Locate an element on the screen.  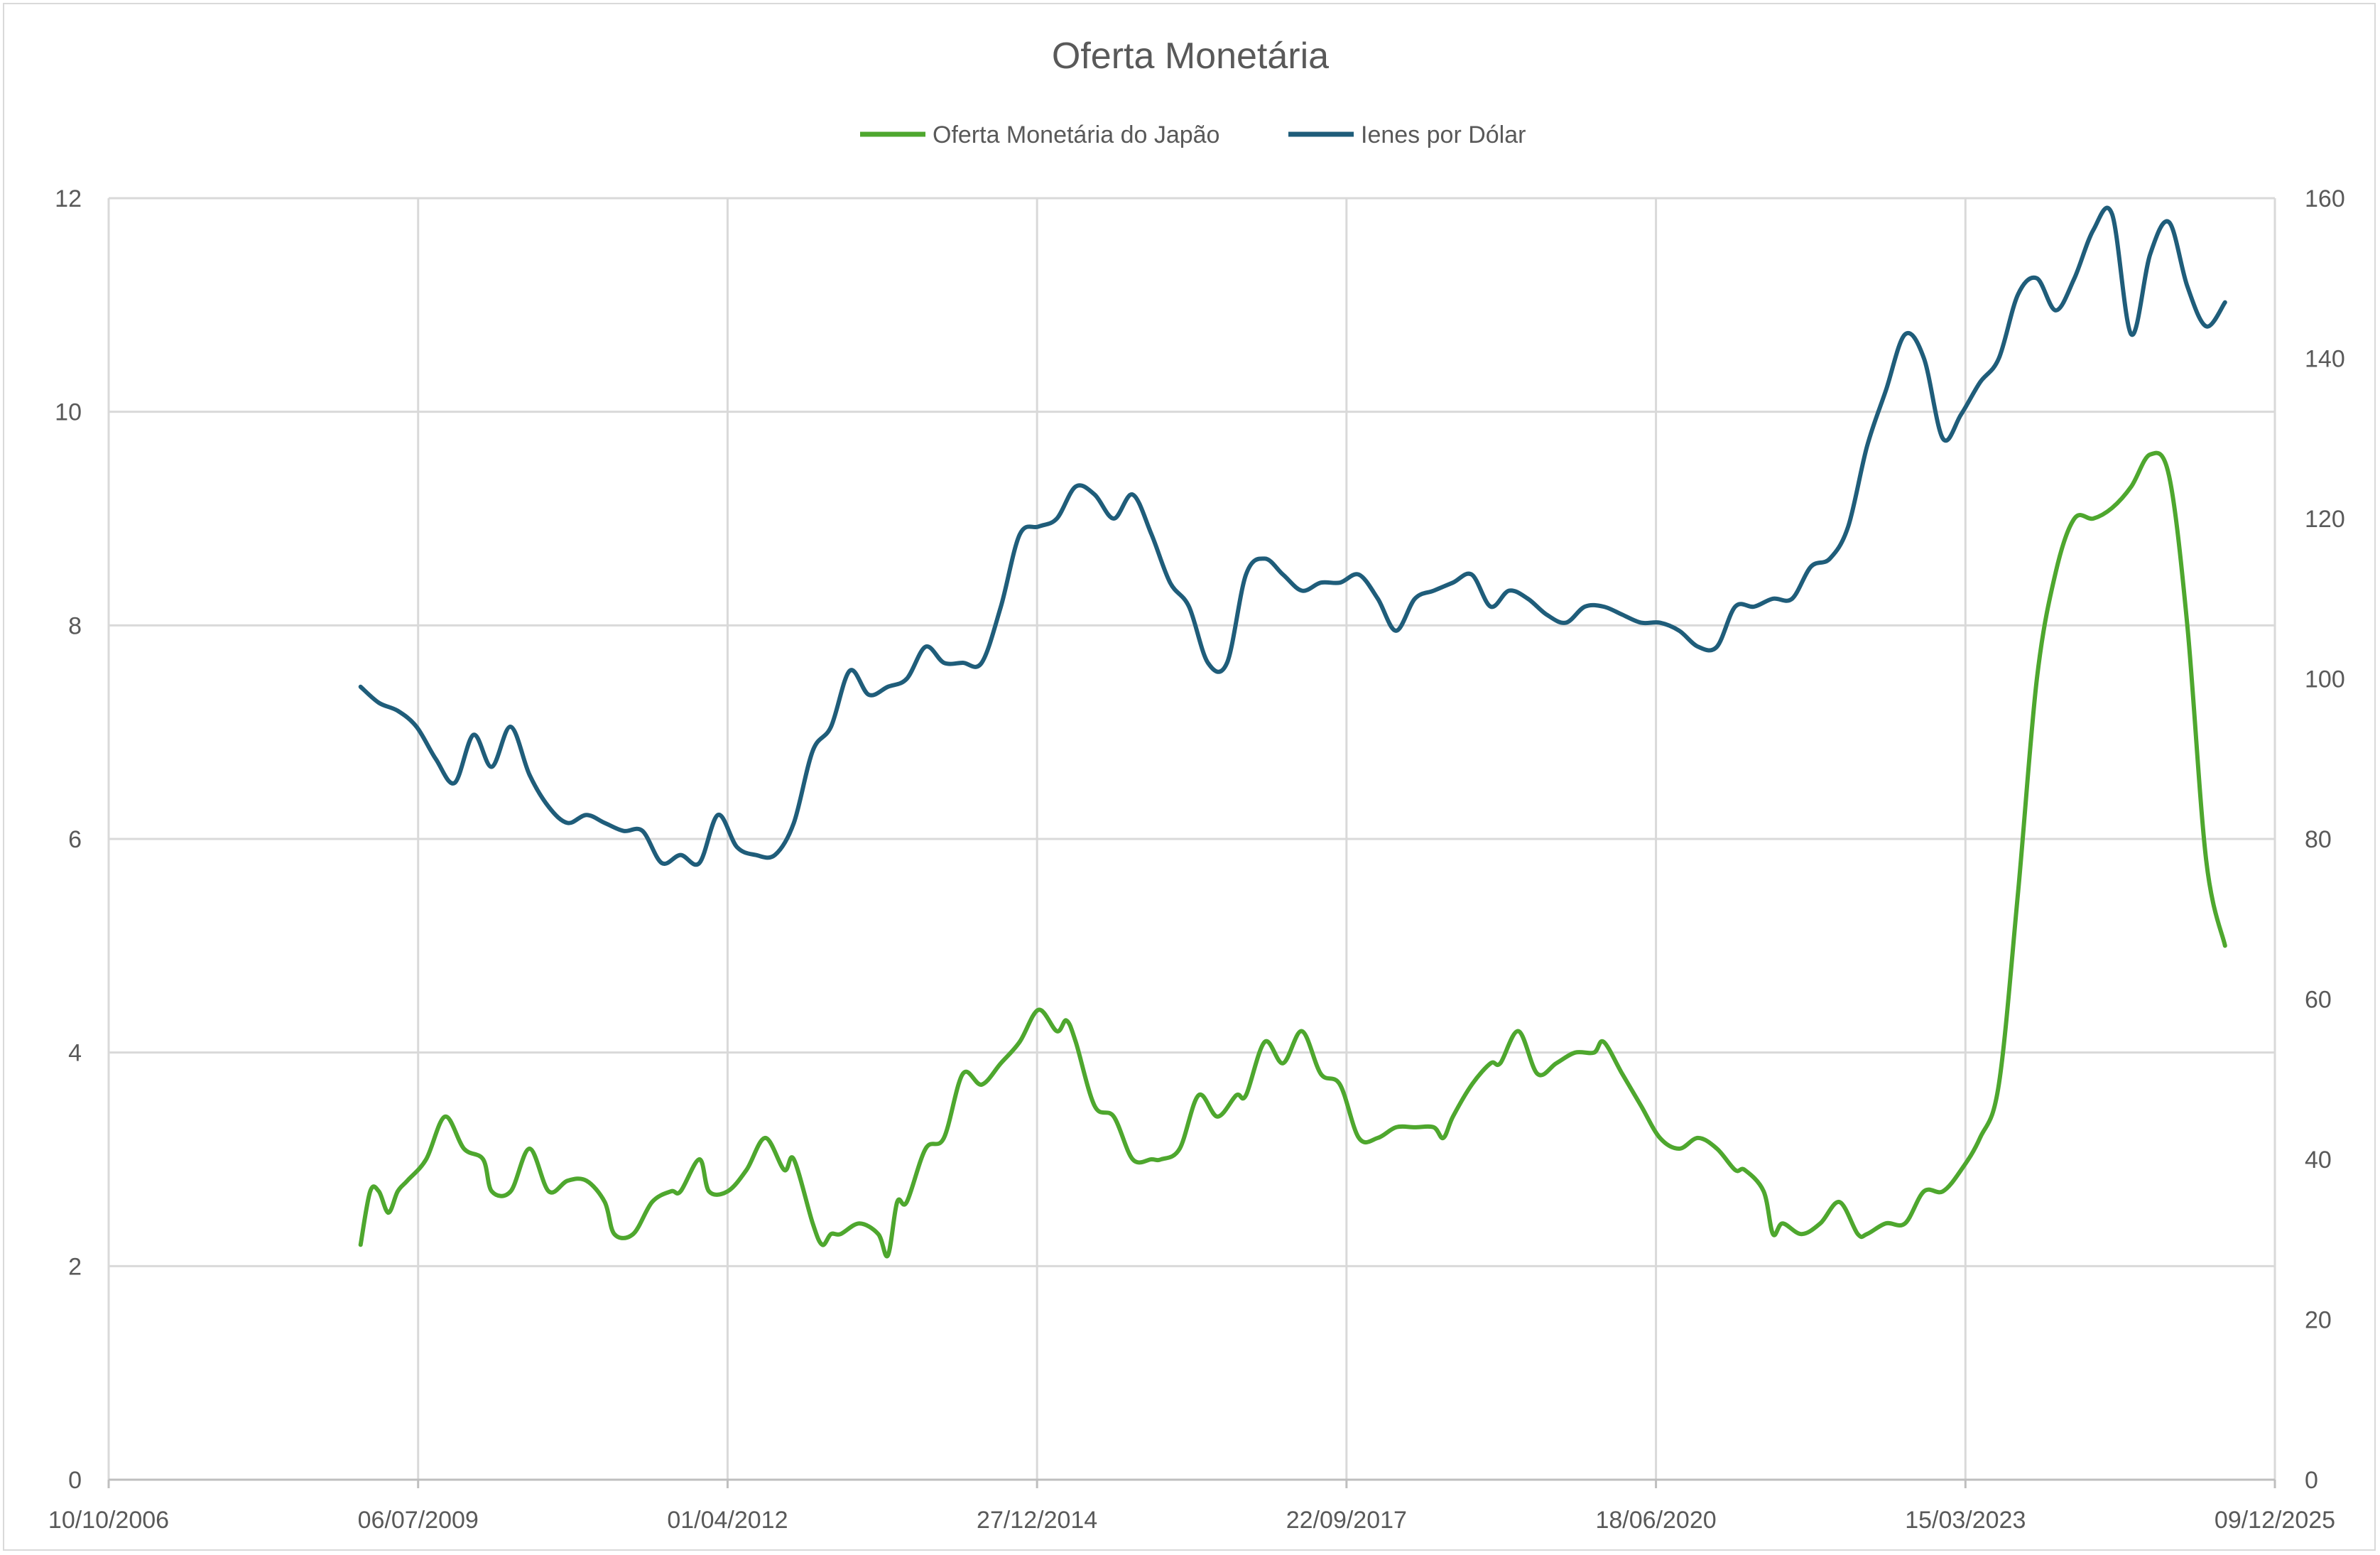
left-tick-label: 10 is located at coordinates (69, 412).